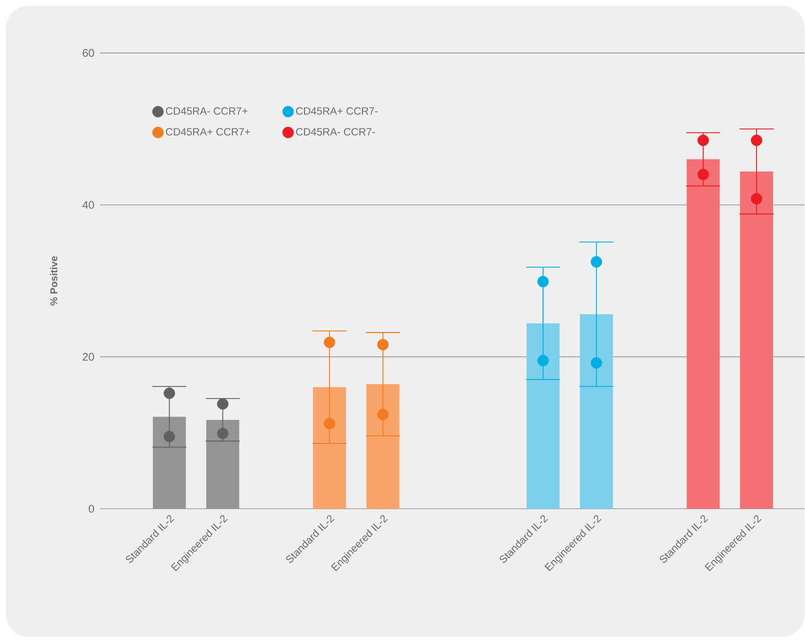 The height and width of the screenshot is (643, 805). Describe the element at coordinates (88, 53) in the screenshot. I see `y-tick-label: 60` at that location.